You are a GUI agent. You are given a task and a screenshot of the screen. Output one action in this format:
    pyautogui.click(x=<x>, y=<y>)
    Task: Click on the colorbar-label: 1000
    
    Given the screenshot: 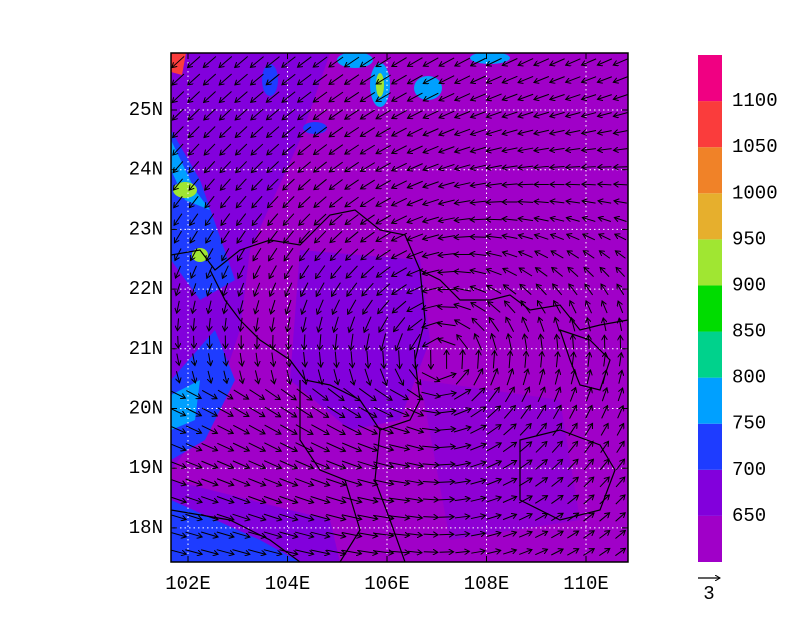 What is the action you would take?
    pyautogui.click(x=755, y=193)
    